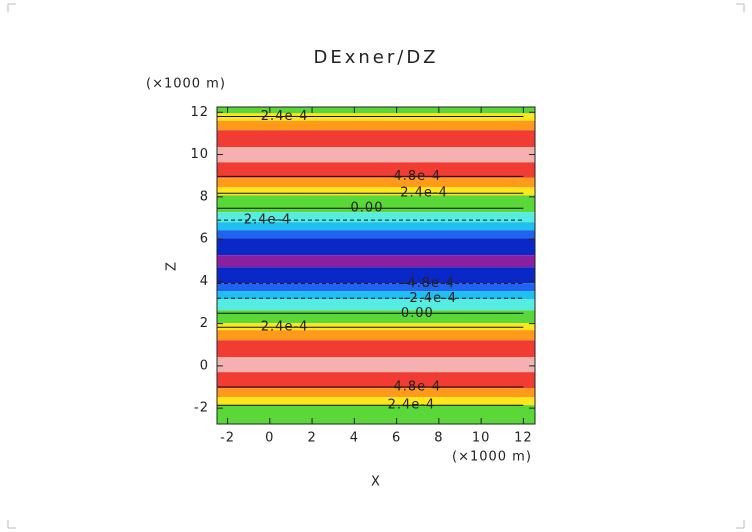  Describe the element at coordinates (311, 438) in the screenshot. I see `x-tick-label: 2` at that location.